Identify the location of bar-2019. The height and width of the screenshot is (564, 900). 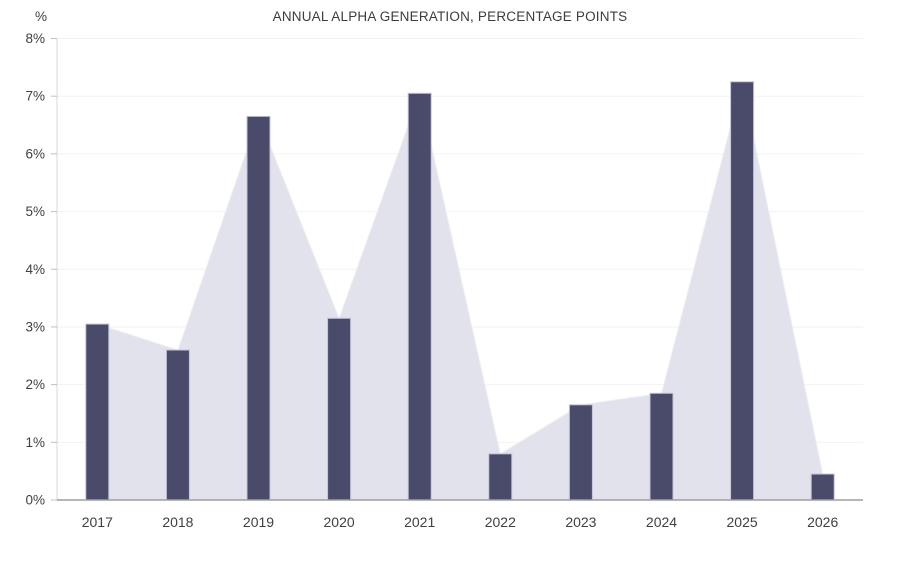
(258, 308).